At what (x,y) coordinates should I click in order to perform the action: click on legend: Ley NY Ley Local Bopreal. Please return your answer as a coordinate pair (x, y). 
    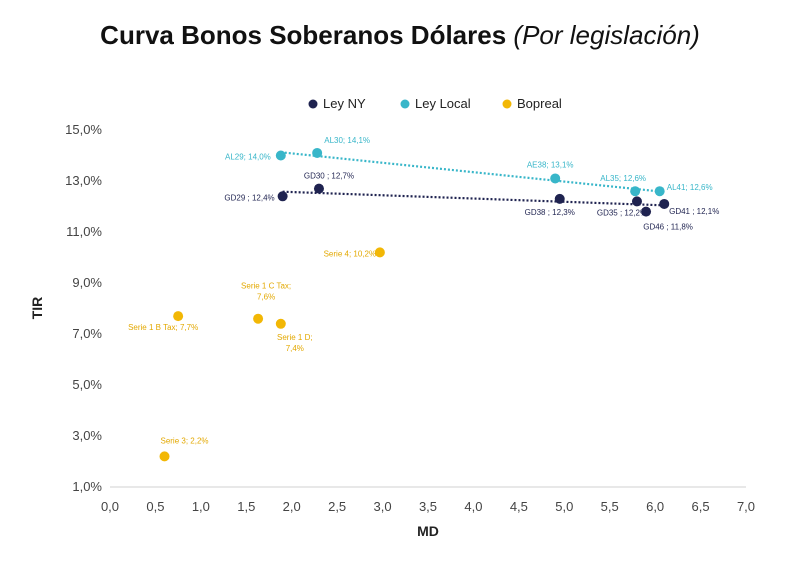
    Looking at the image, I should click on (435, 103).